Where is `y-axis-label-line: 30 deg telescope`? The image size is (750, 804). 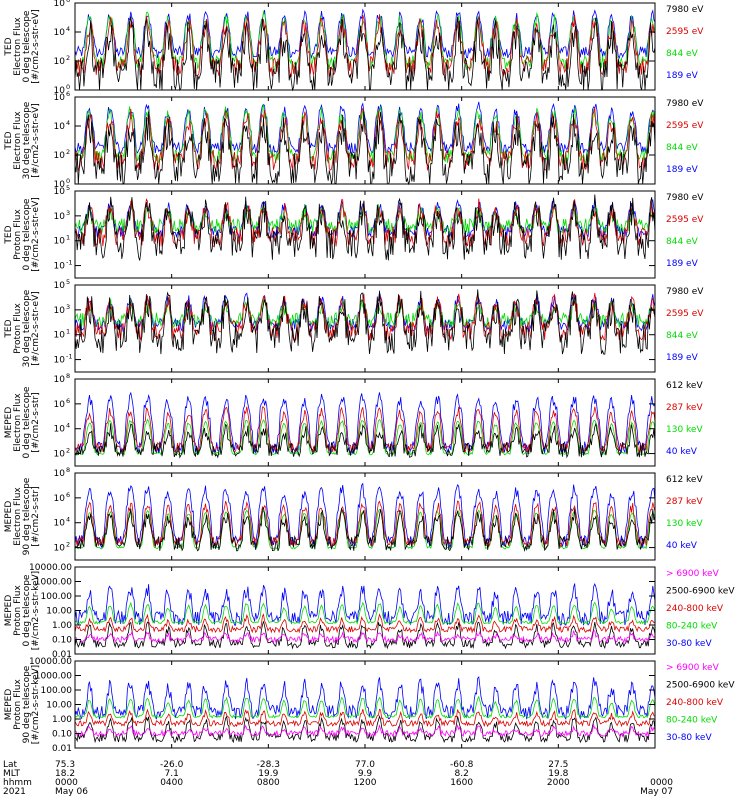
y-axis-label-line: 30 deg telescope is located at coordinates (27, 328).